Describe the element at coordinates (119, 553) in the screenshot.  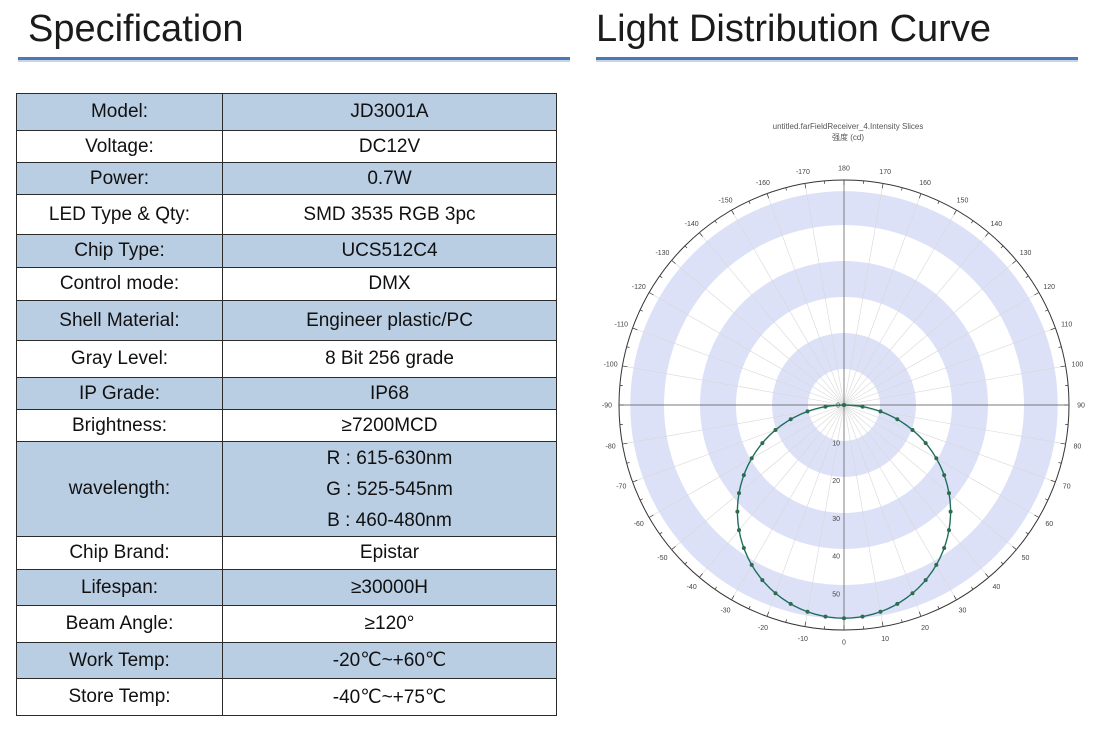
I see `spec-label: Chip Brand:` at that location.